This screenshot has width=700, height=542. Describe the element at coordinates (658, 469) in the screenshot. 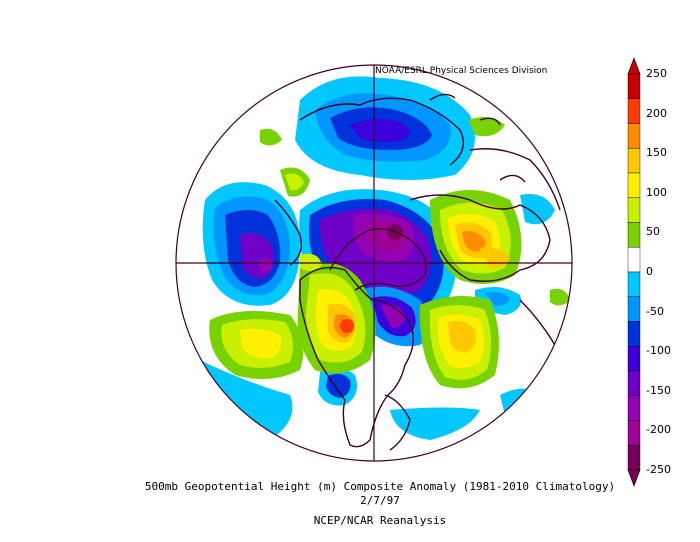

I see `colorbar-label: -250` at that location.